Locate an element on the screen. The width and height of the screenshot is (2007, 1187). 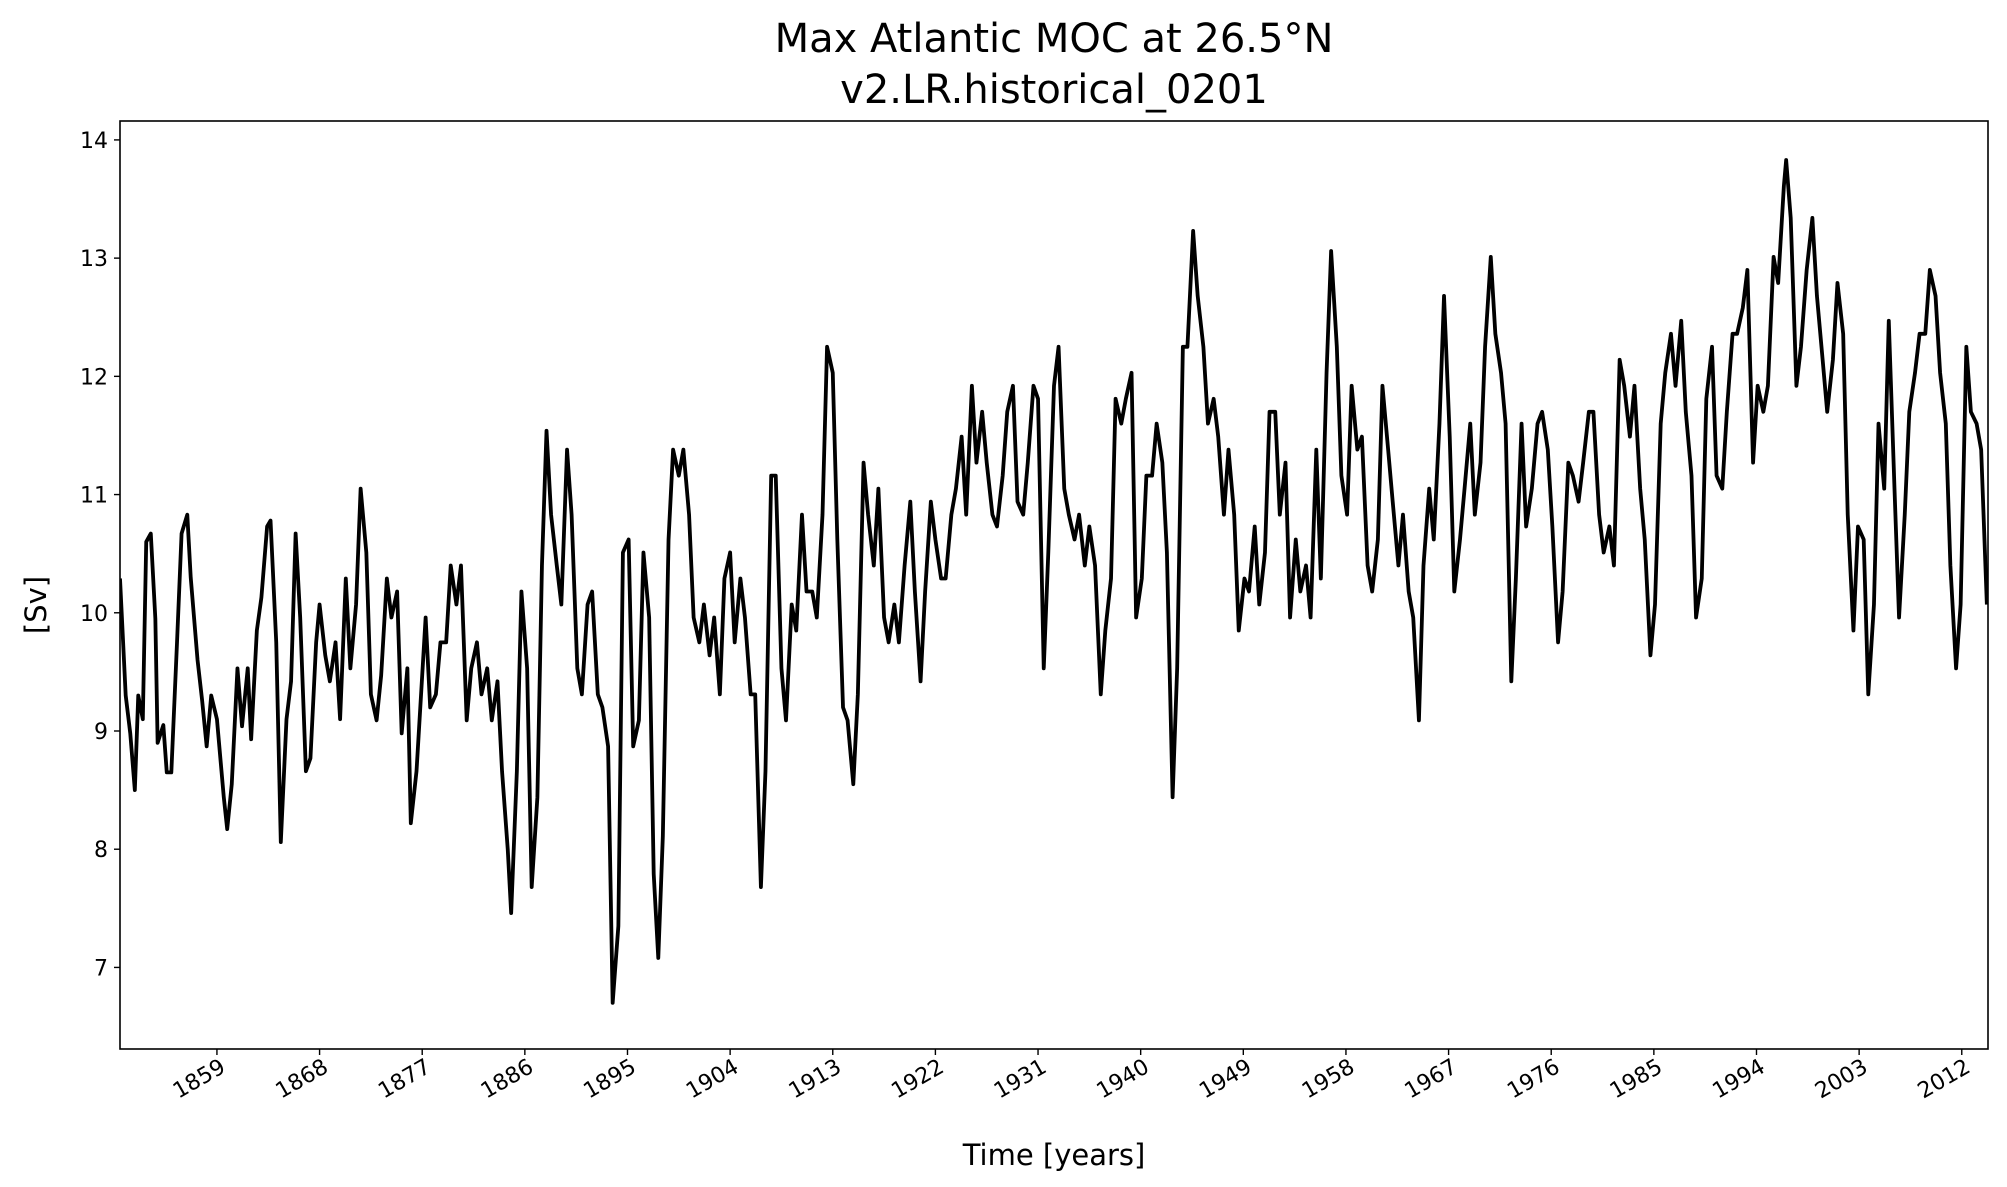
x-tick-label: 1895 is located at coordinates (609, 1080).